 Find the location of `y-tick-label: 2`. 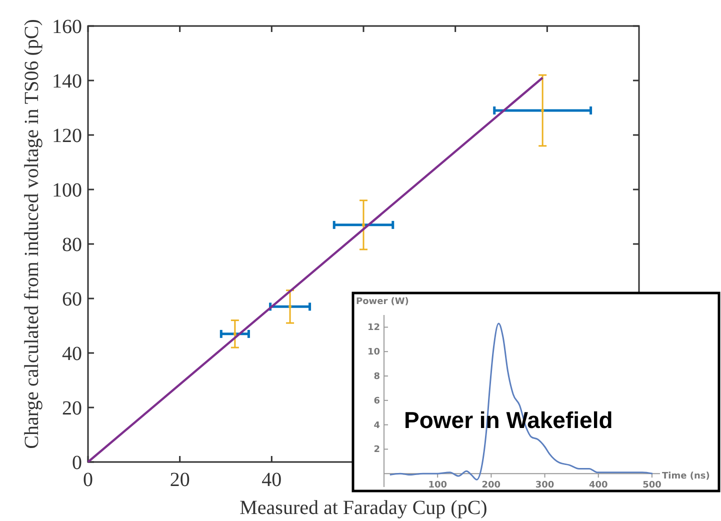

y-tick-label: 2 is located at coordinates (377, 450).